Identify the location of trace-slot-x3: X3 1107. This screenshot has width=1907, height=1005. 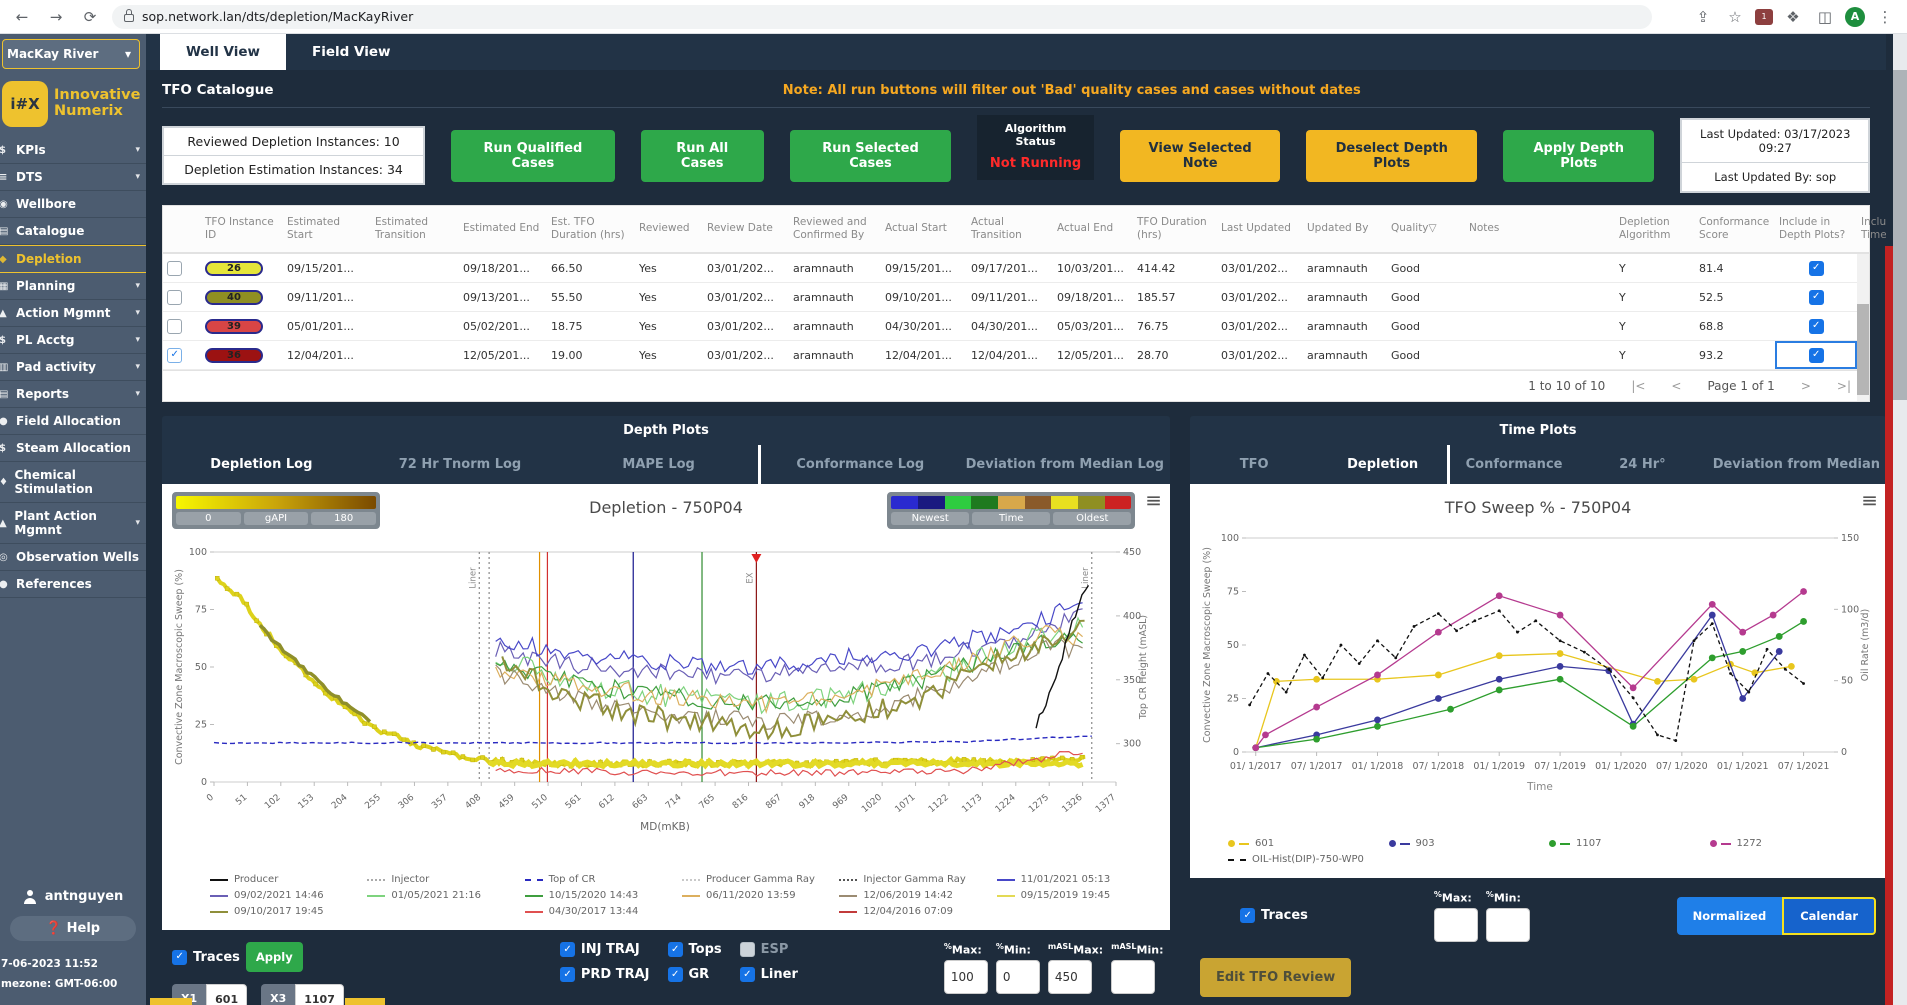
(302, 994).